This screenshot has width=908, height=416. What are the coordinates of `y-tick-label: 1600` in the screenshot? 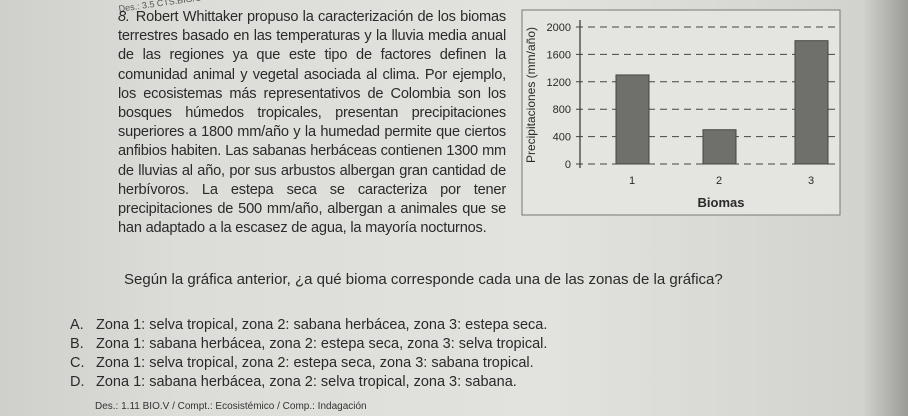 It's located at (559, 55).